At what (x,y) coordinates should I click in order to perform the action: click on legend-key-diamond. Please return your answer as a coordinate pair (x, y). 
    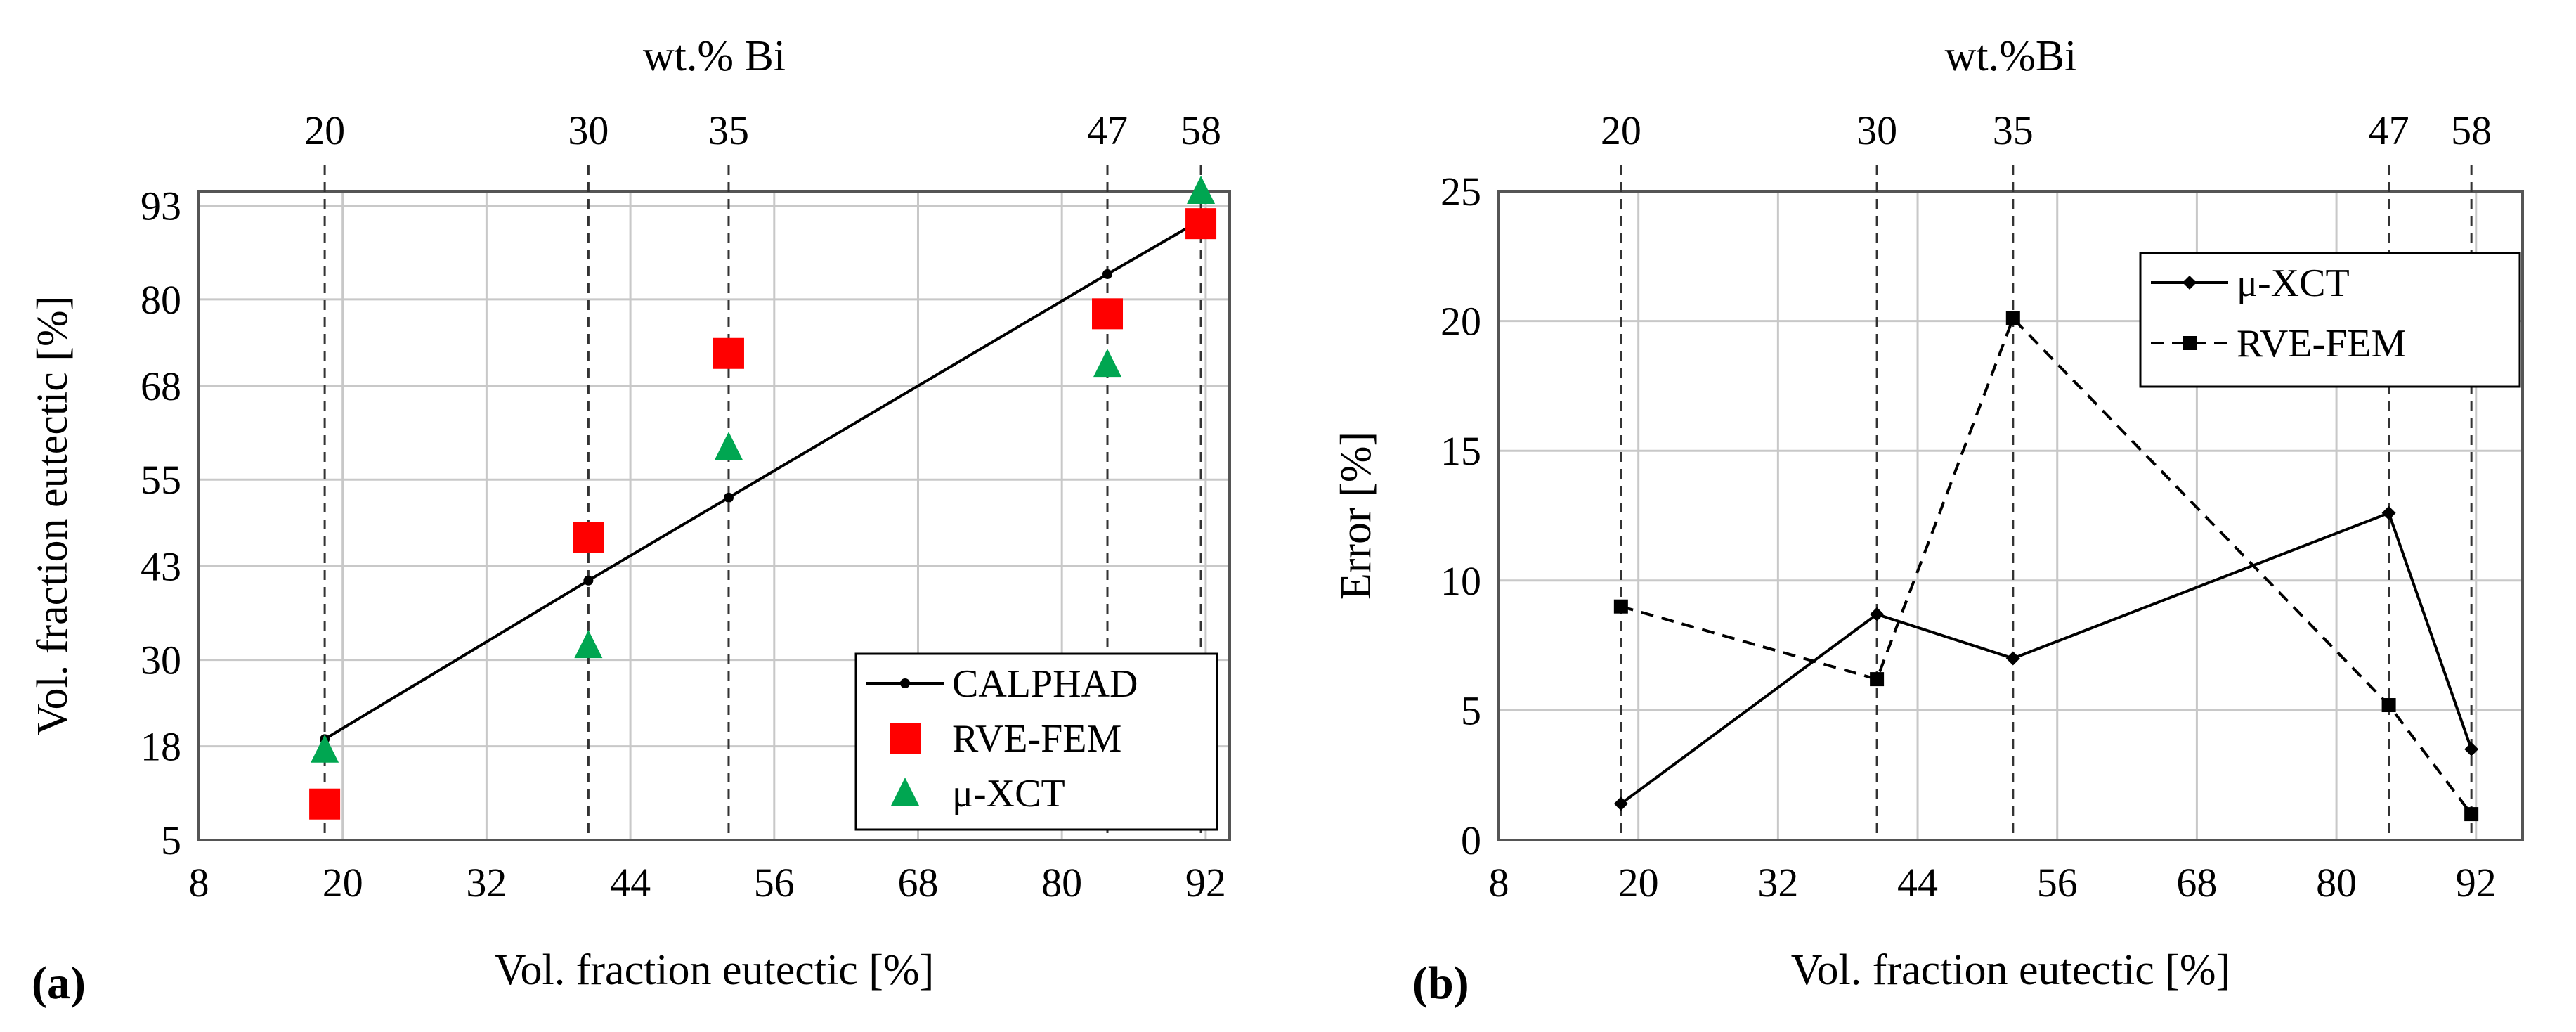
    Looking at the image, I should click on (2190, 283).